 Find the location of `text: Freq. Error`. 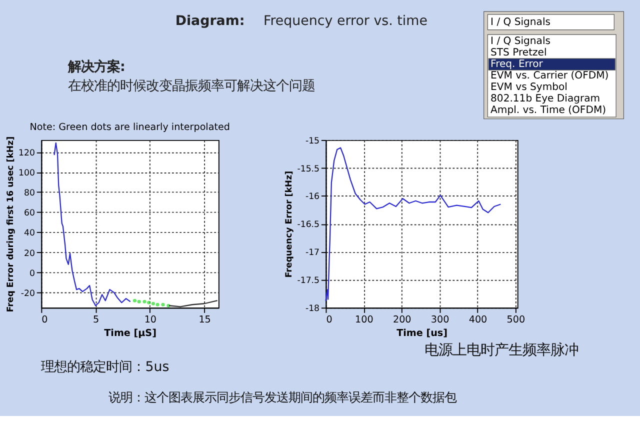

text: Freq. Error is located at coordinates (517, 64).